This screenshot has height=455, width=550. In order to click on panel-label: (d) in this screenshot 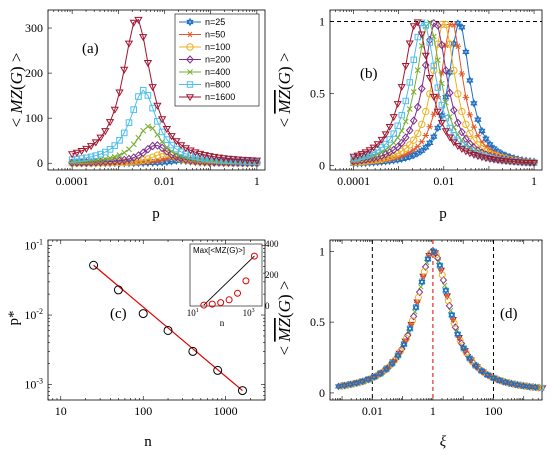, I will do `click(509, 314)`.